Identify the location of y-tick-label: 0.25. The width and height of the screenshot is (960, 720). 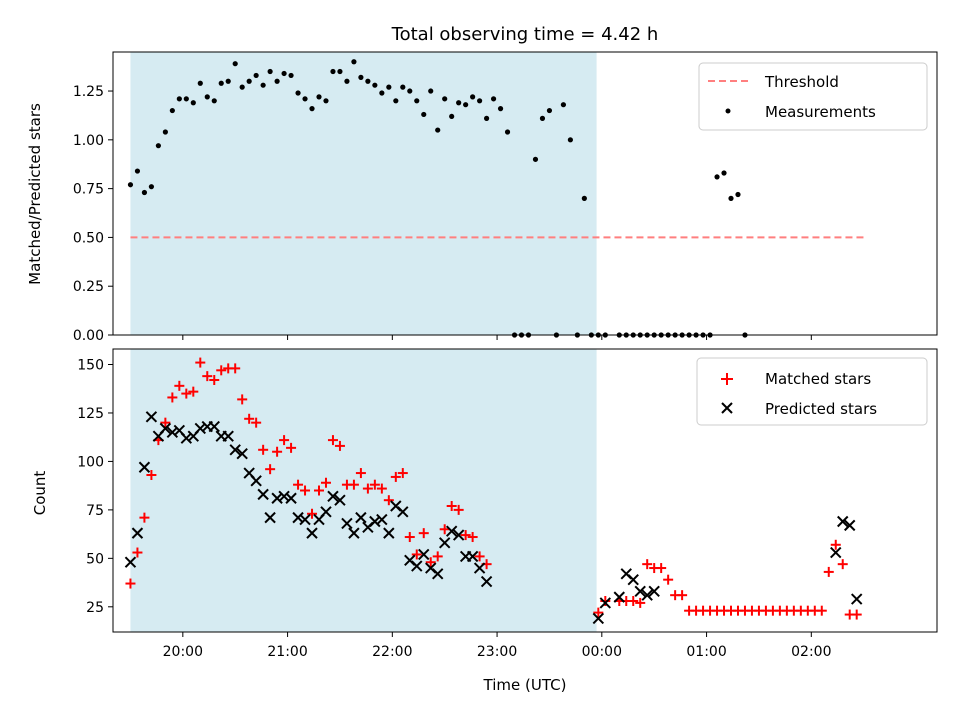
(88, 287).